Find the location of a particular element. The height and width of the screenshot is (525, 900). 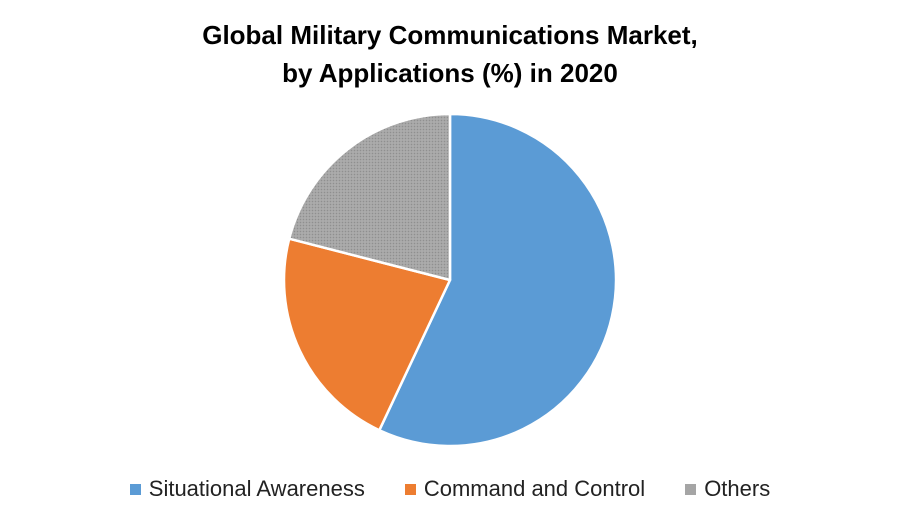

chart-title-line-2: by Applications (%) in 2020 is located at coordinates (450, 73).